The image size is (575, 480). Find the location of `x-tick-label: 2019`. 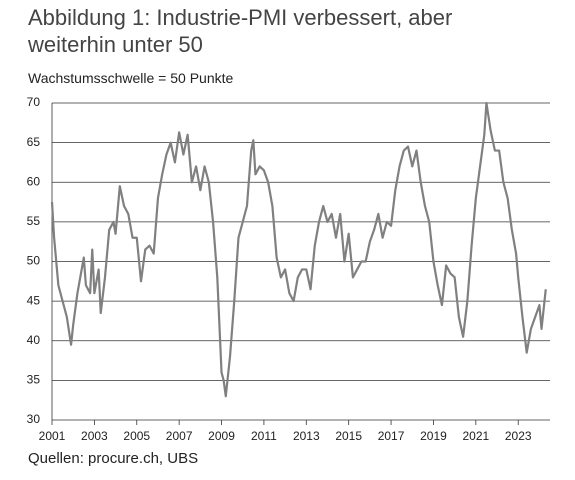

x-tick-label: 2019 is located at coordinates (433, 436).